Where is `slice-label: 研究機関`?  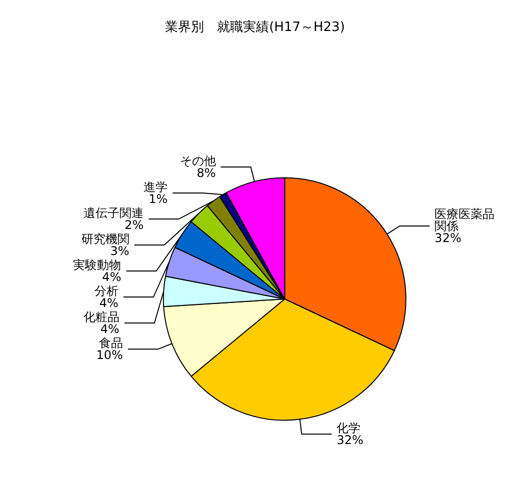 slice-label: 研究機関 is located at coordinates (105, 239).